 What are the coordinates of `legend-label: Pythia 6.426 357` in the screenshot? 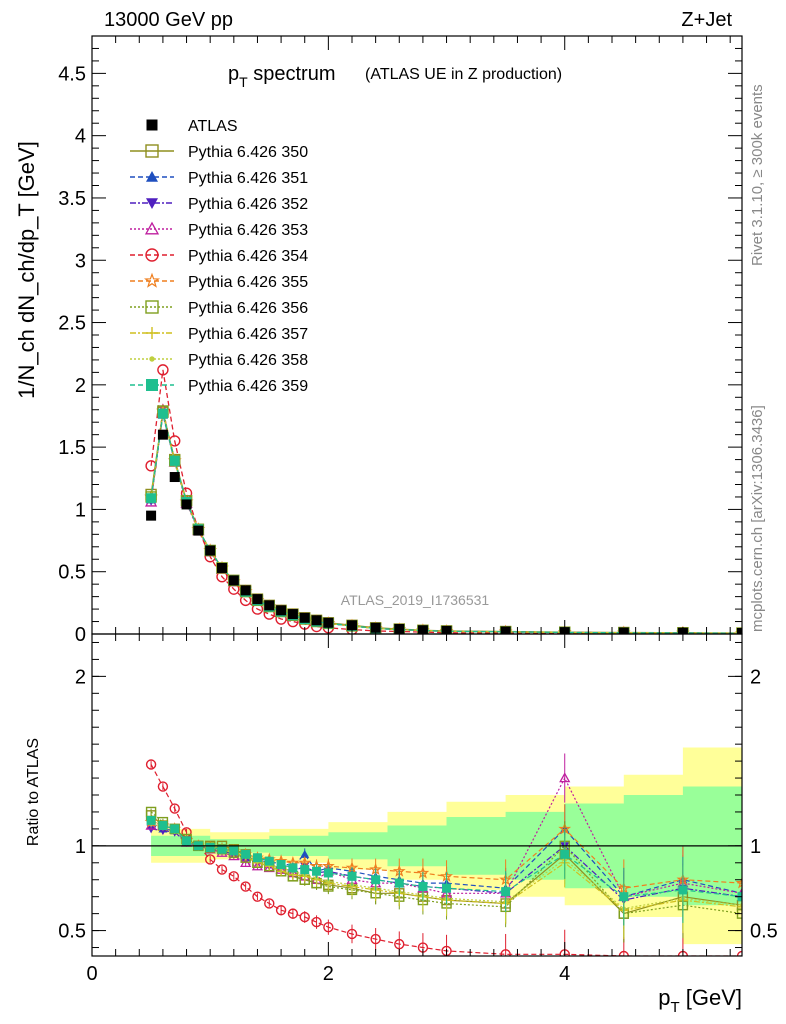 It's located at (248, 334).